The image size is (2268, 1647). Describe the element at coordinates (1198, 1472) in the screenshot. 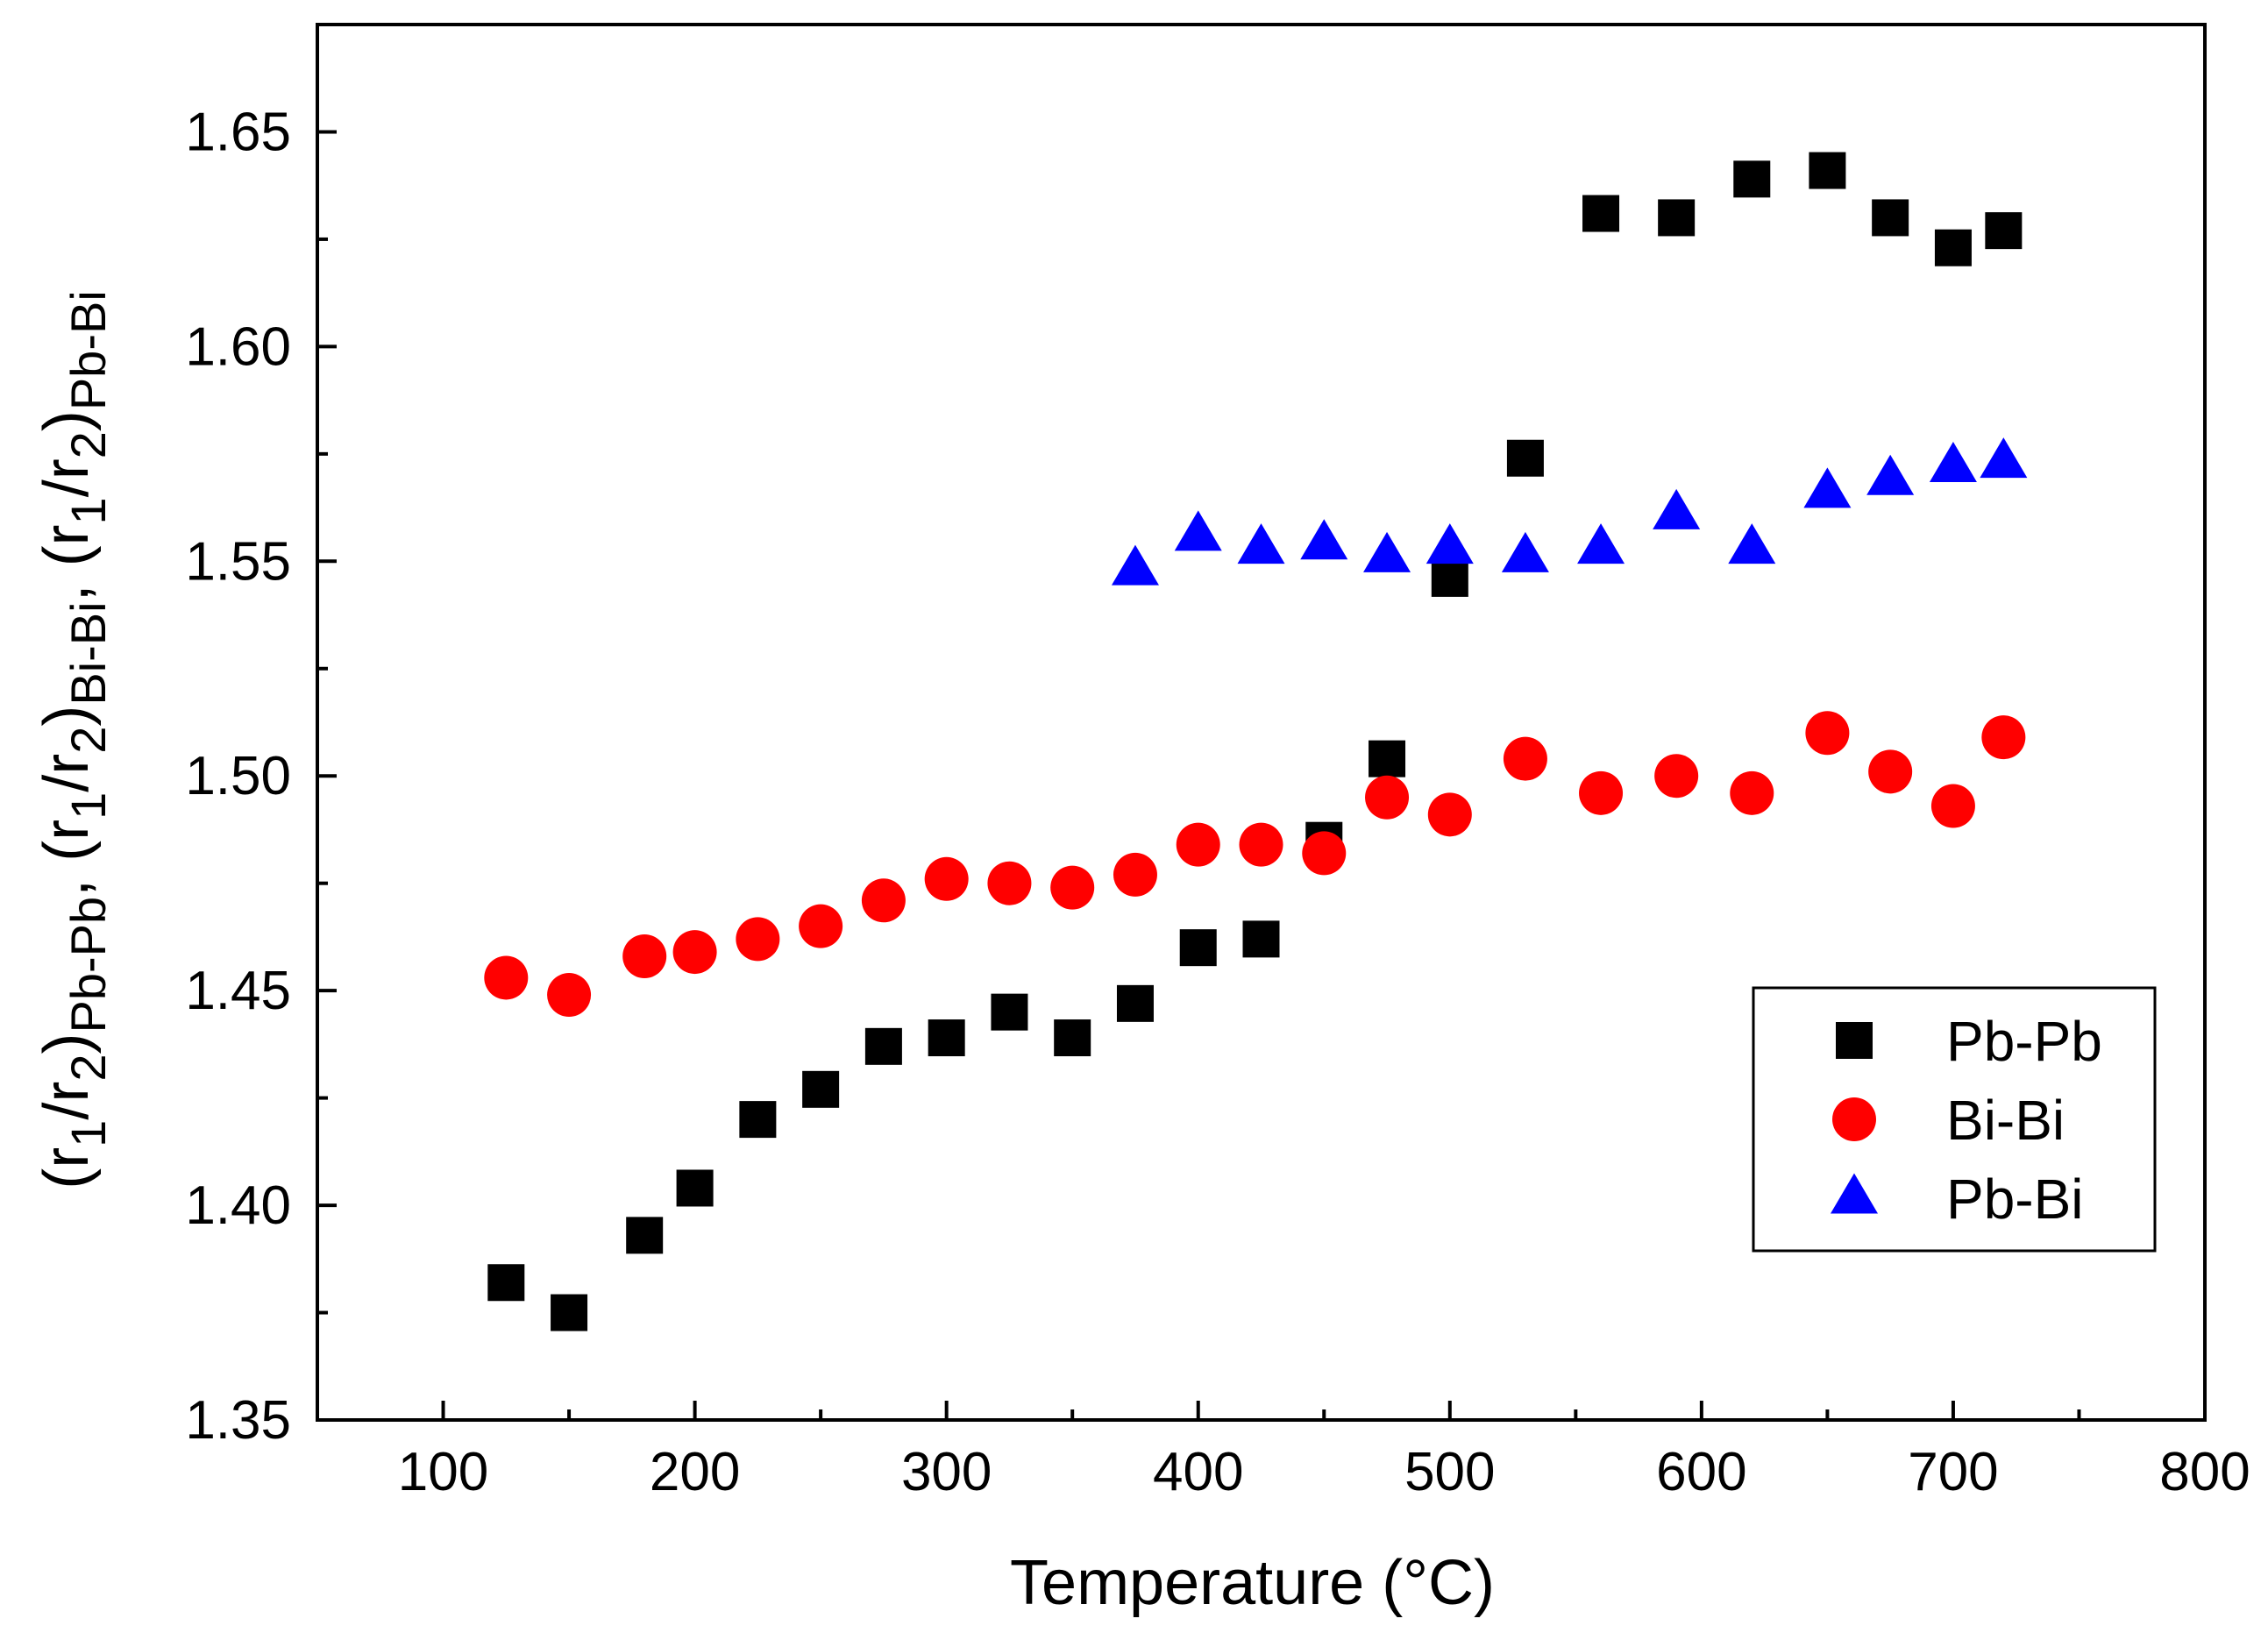

I see `x-tick-label: 400` at that location.